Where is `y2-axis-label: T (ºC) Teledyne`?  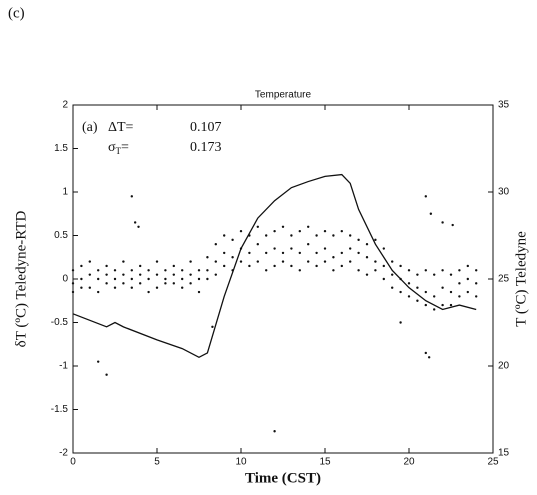 y2-axis-label: T (ºC) Teledyne is located at coordinates (521, 279).